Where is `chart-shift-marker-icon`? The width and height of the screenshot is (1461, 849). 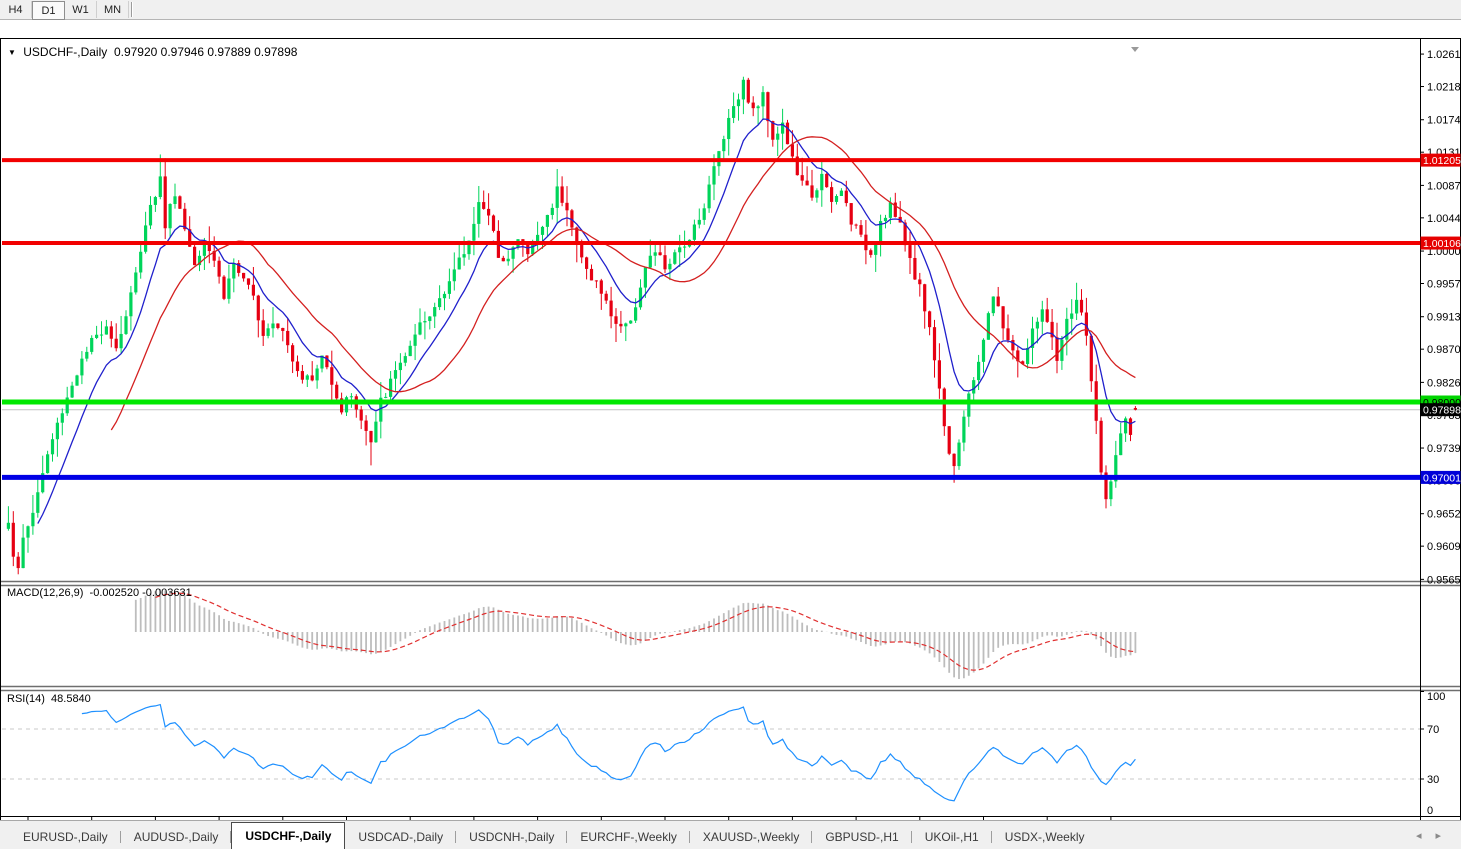 chart-shift-marker-icon is located at coordinates (1135, 49).